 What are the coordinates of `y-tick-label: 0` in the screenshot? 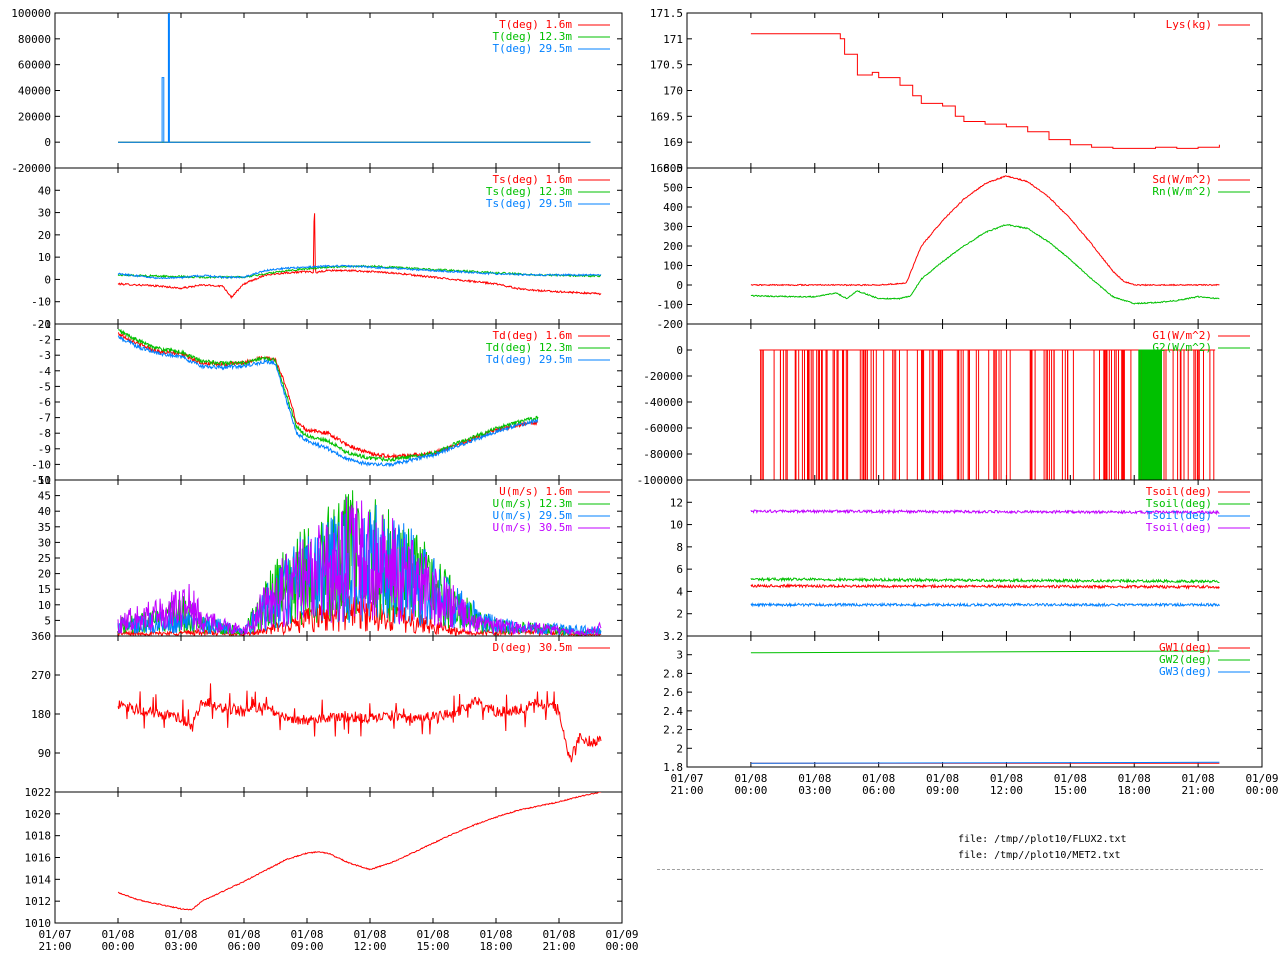 It's located at (47, 142).